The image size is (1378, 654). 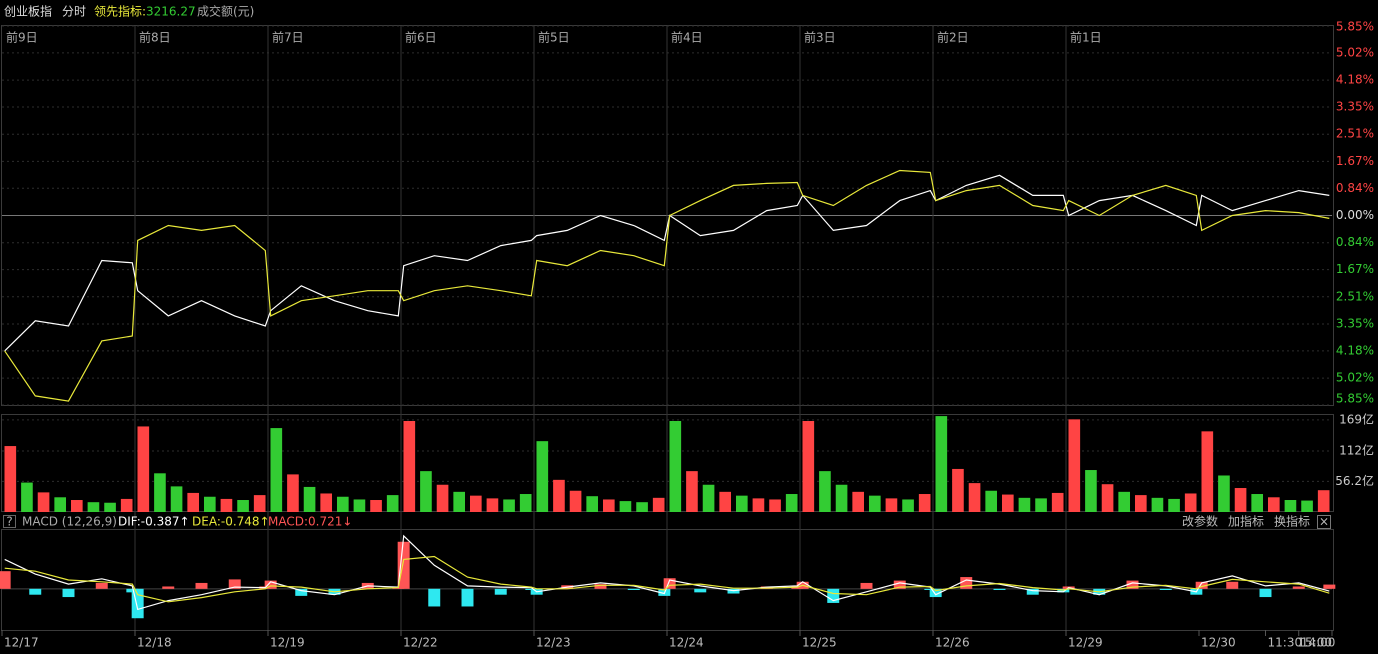 I want to click on y-tick-label: 1.67%, so click(x=1355, y=269).